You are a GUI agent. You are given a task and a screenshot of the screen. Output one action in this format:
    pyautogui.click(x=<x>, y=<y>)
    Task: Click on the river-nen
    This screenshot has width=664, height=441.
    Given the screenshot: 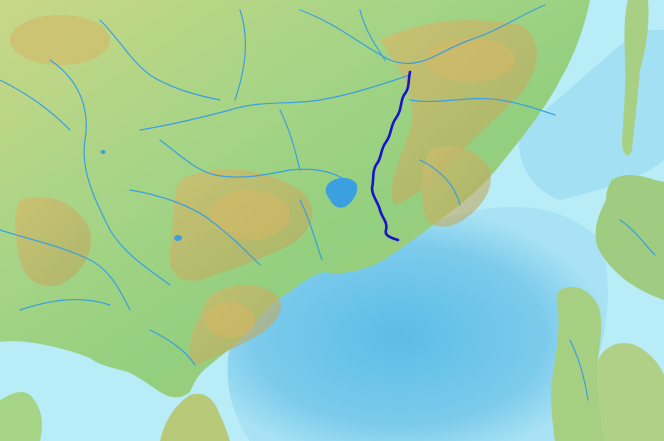 What is the action you would take?
    pyautogui.click(x=240, y=55)
    